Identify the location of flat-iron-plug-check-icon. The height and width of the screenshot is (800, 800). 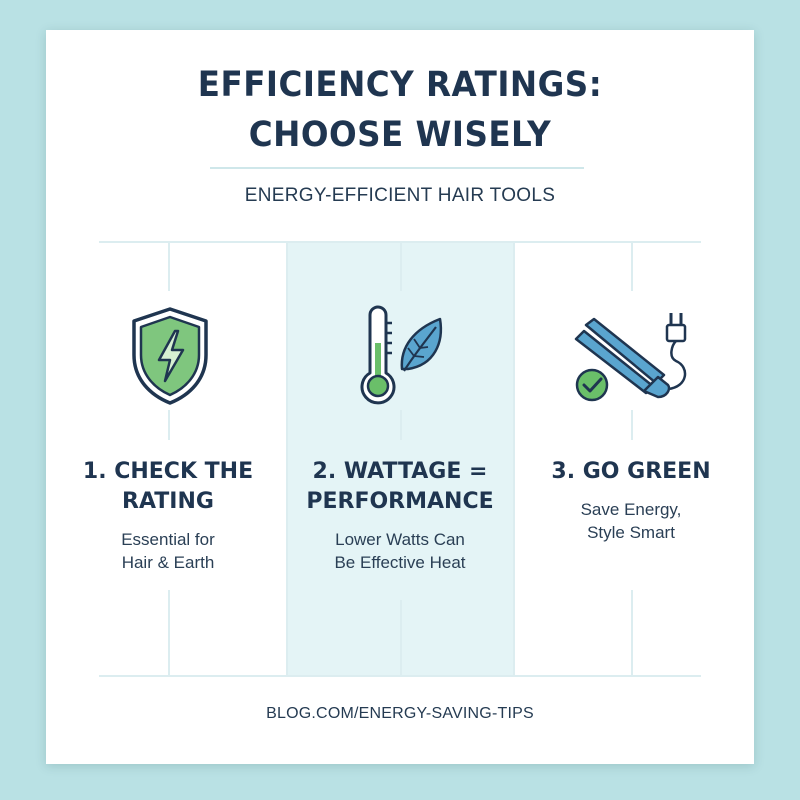
(630, 357).